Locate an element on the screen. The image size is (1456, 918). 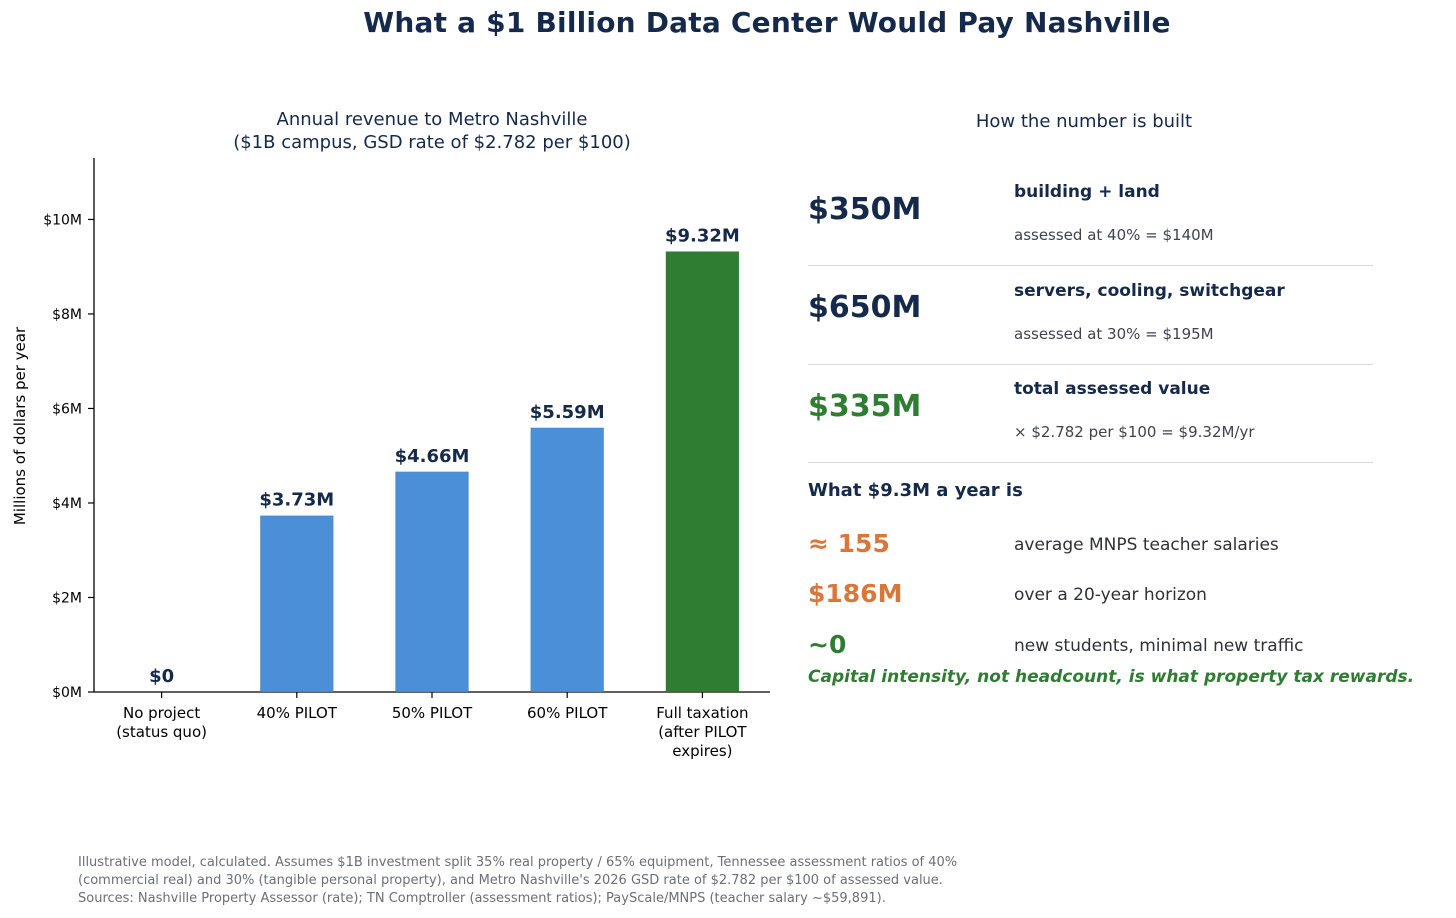
y-tick-label: $2M is located at coordinates (67, 598).